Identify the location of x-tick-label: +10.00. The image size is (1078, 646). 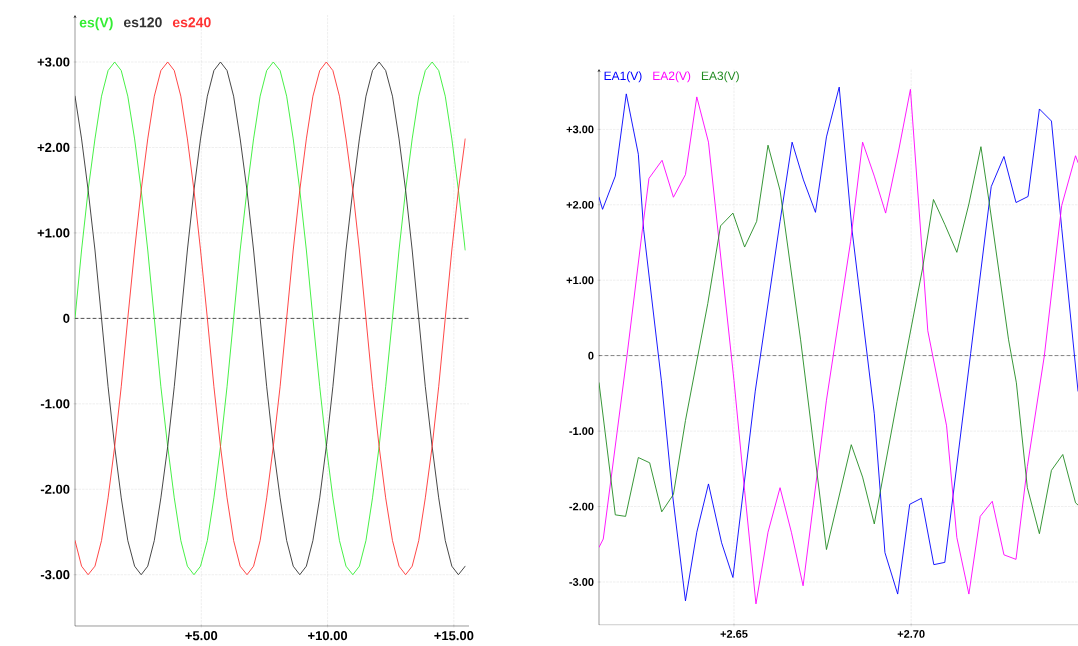
(328, 636).